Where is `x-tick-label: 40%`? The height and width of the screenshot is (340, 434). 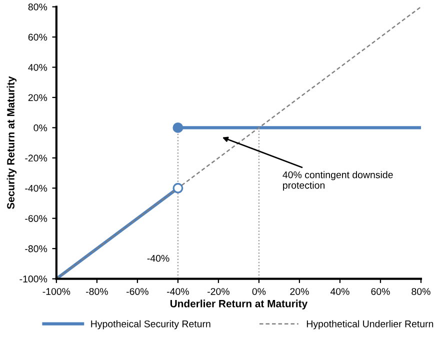 x-tick-label: 40% is located at coordinates (340, 291).